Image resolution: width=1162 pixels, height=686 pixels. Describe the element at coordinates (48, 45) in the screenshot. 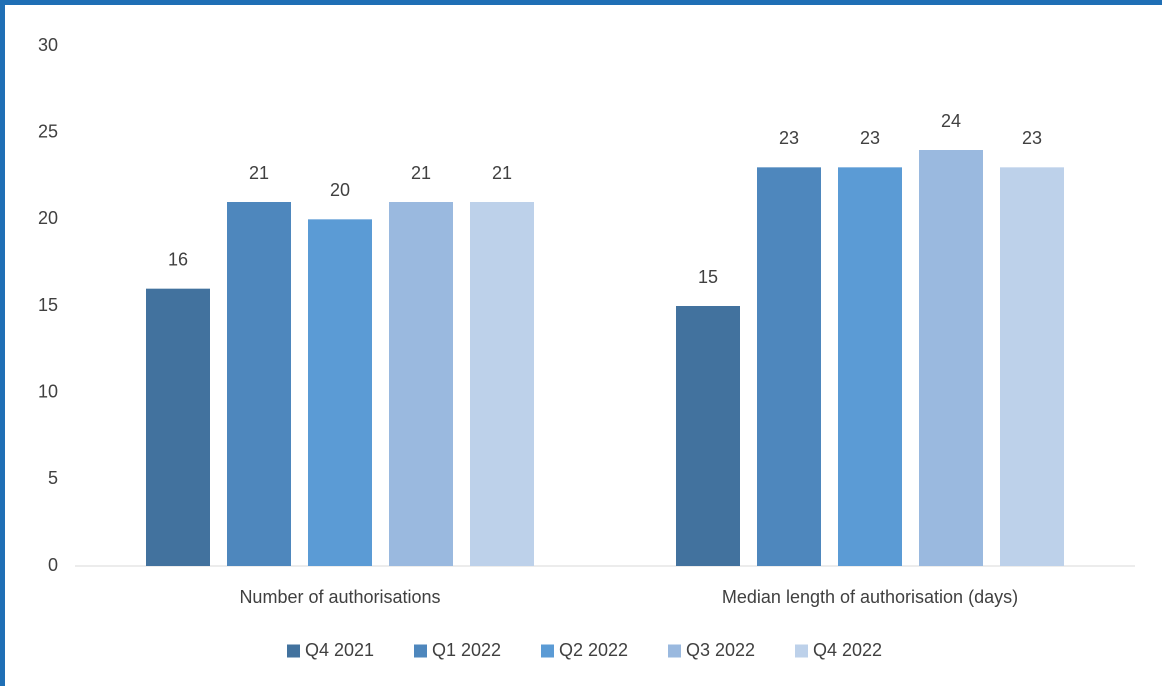

I see `y-tick-label: 30` at that location.